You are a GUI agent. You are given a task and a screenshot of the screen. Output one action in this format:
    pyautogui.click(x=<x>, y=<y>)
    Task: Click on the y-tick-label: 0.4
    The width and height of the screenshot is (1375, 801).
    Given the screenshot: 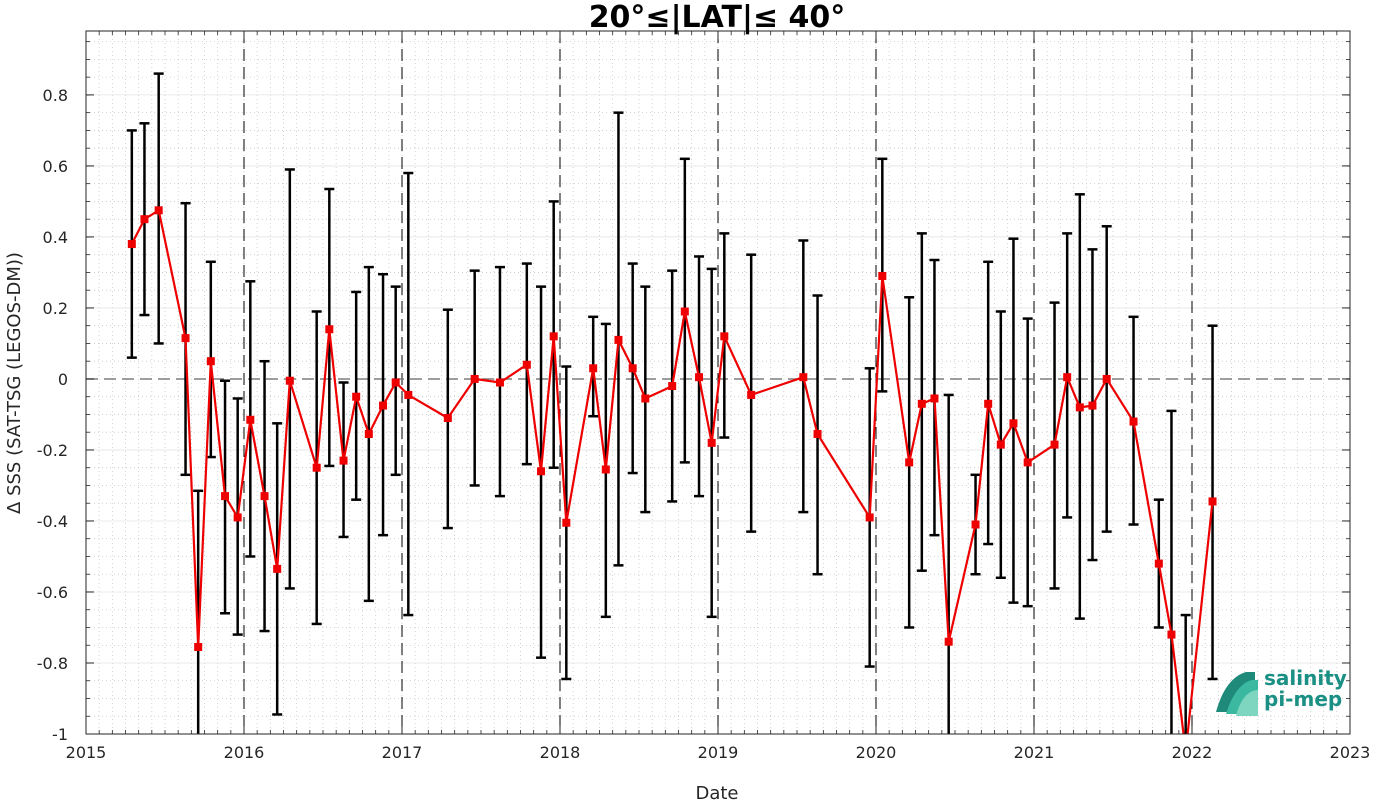 What is the action you would take?
    pyautogui.click(x=55, y=237)
    